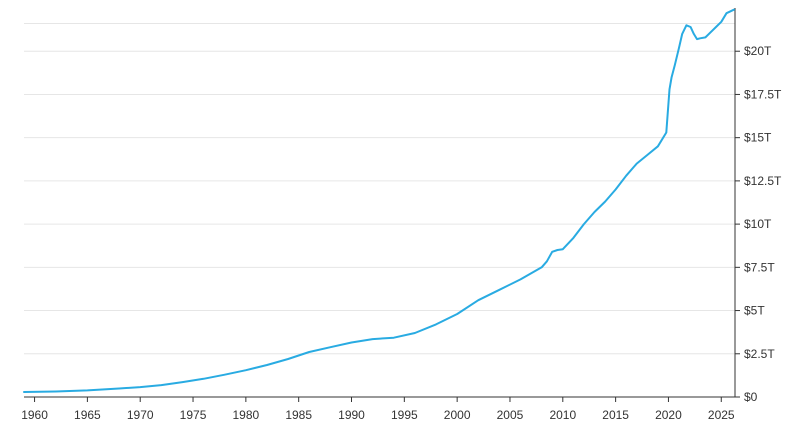  What do you see at coordinates (193, 415) in the screenshot?
I see `x-tick-label: 1975` at bounding box center [193, 415].